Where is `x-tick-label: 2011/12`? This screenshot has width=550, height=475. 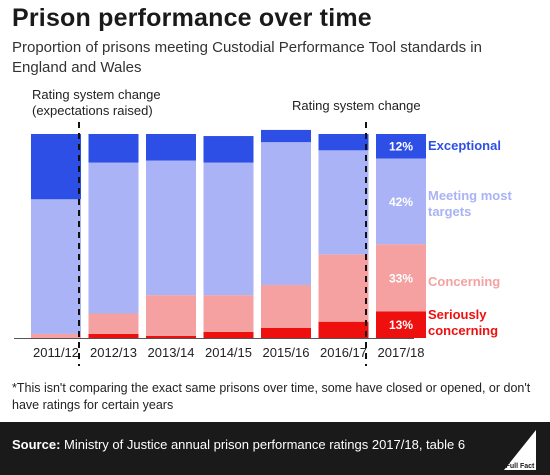
x-tick-label: 2011/12 is located at coordinates (56, 352).